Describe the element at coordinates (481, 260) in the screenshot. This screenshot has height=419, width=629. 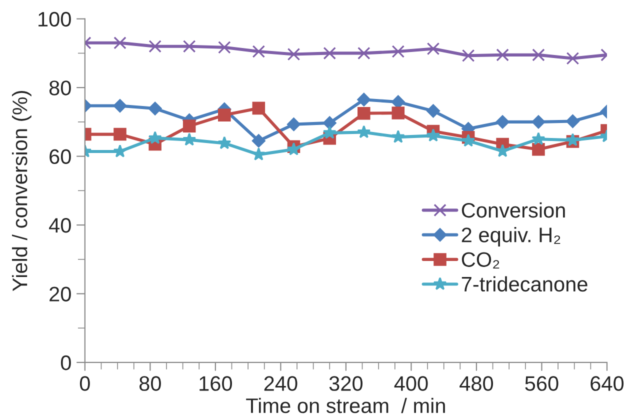
I see `legend-label: CO₂` at that location.